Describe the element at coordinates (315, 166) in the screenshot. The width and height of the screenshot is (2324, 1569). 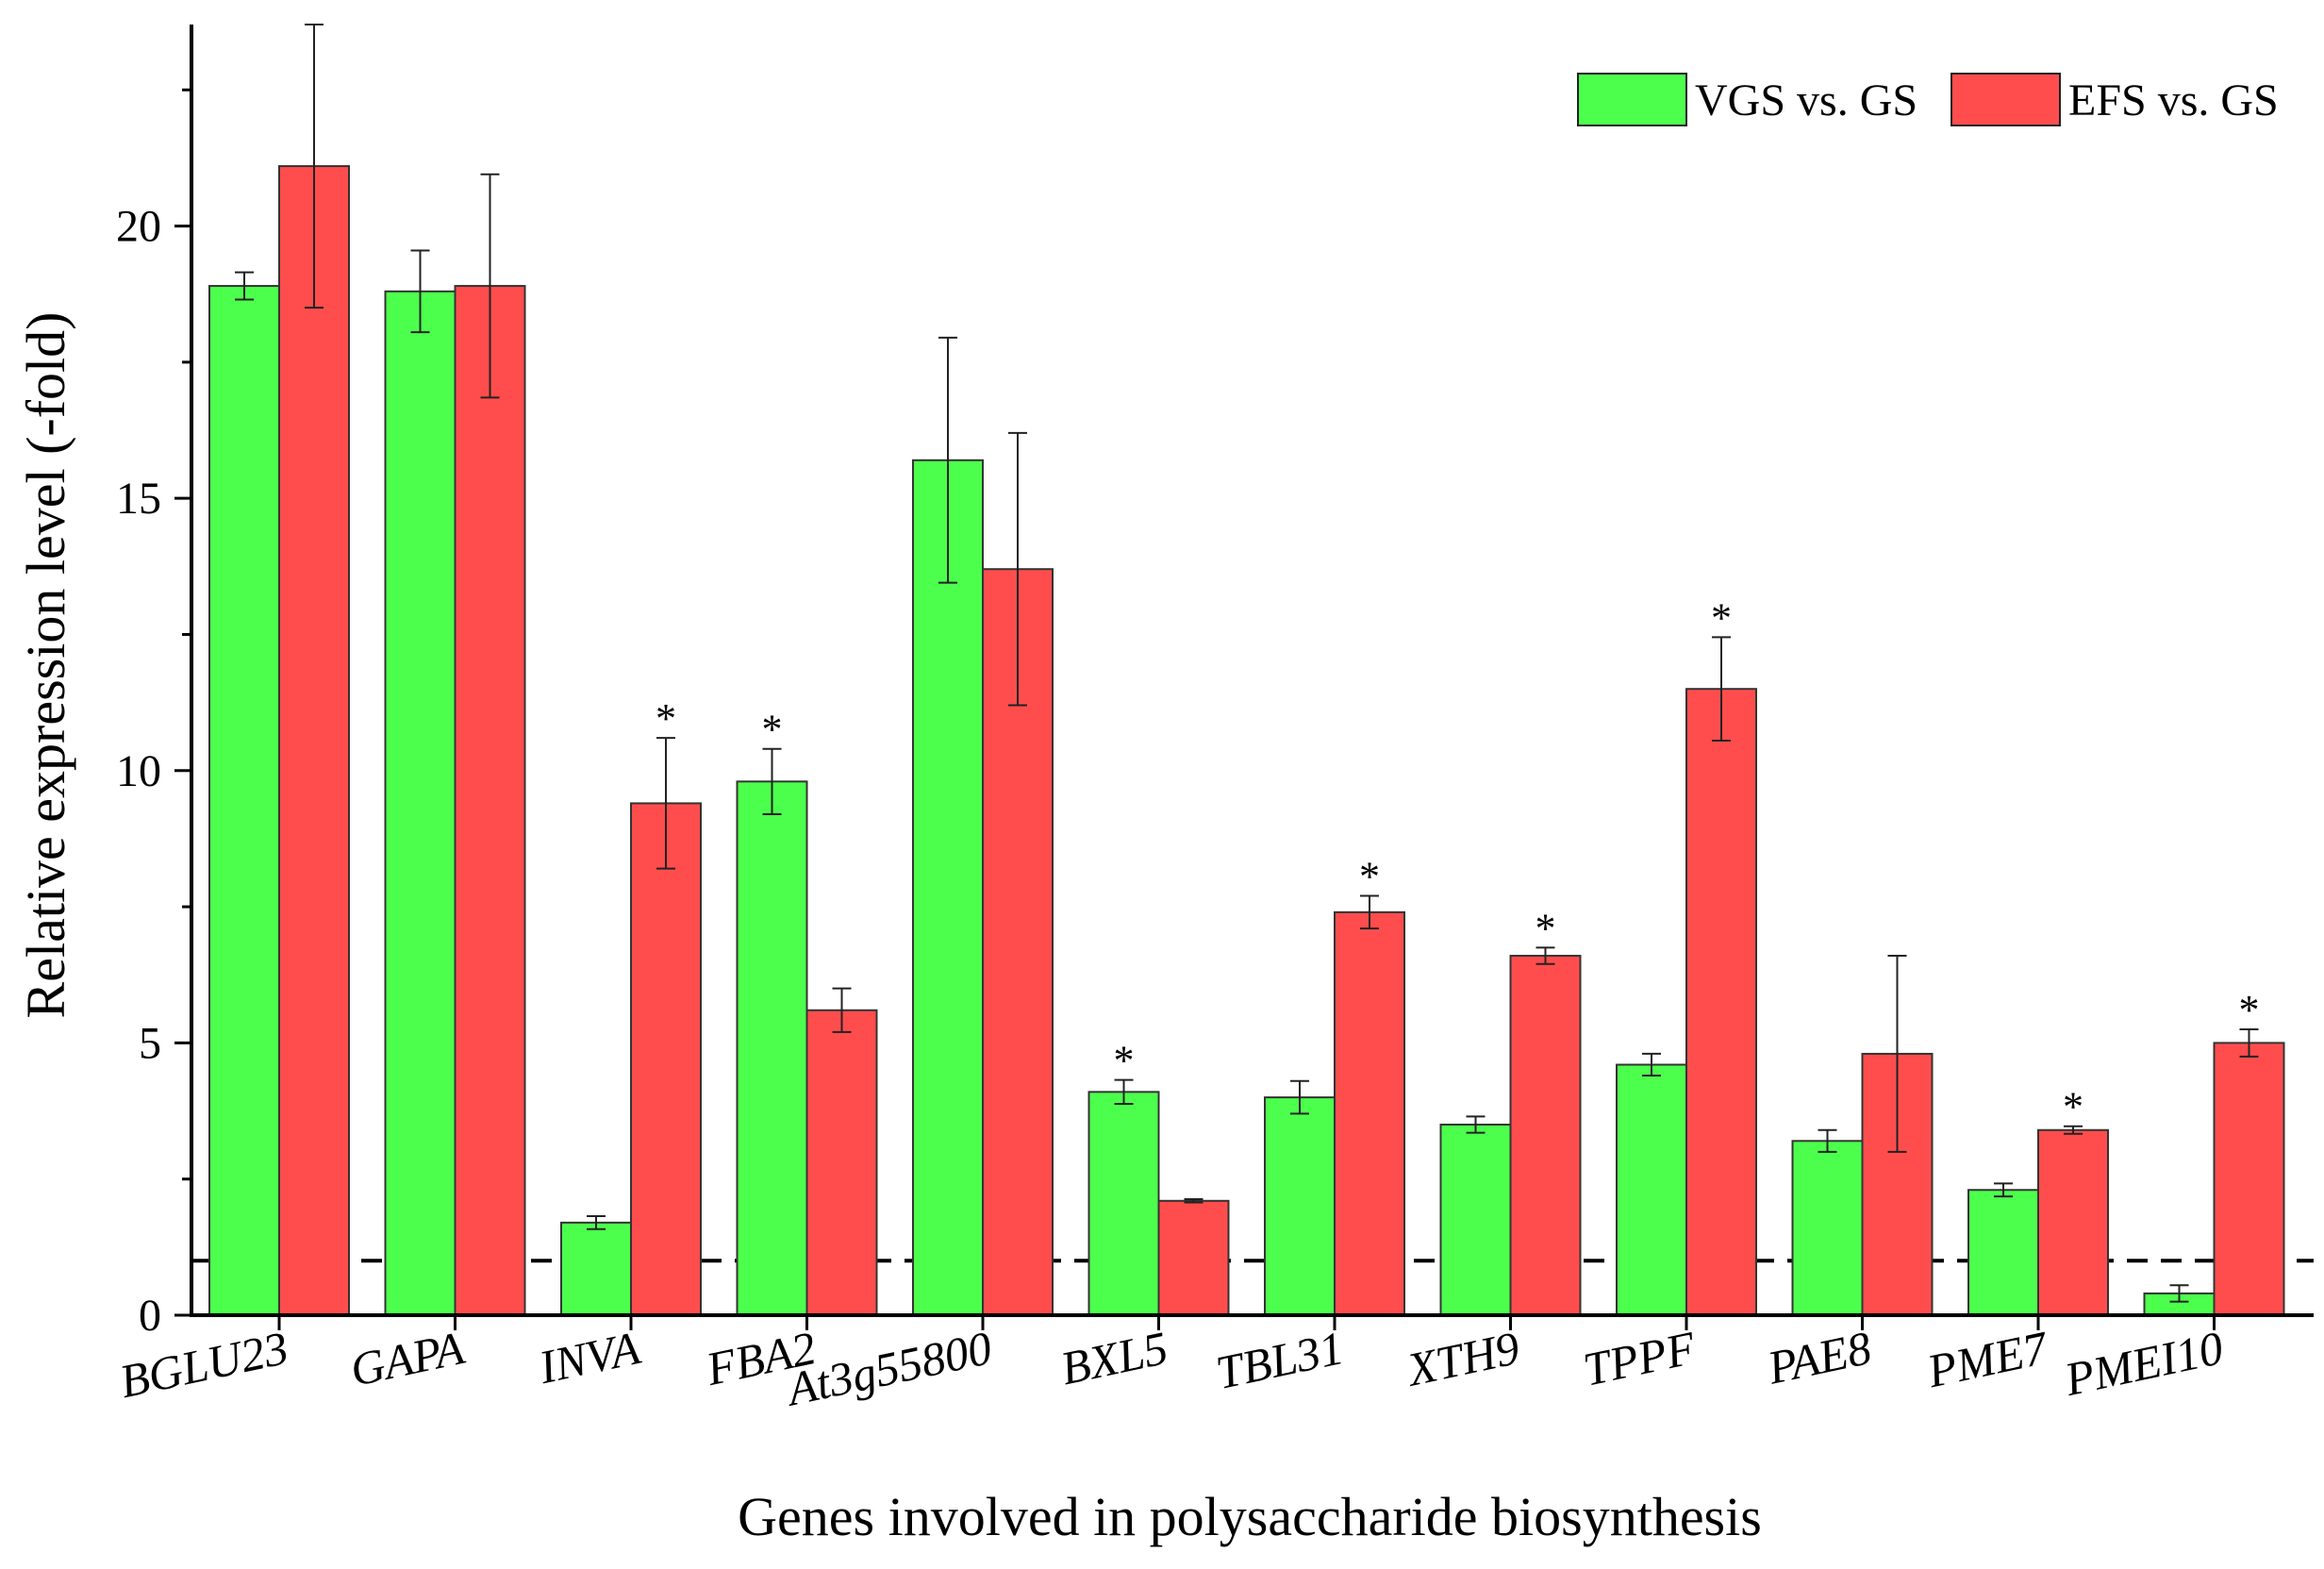
I see `error-bar-efs-BGLU23` at that location.